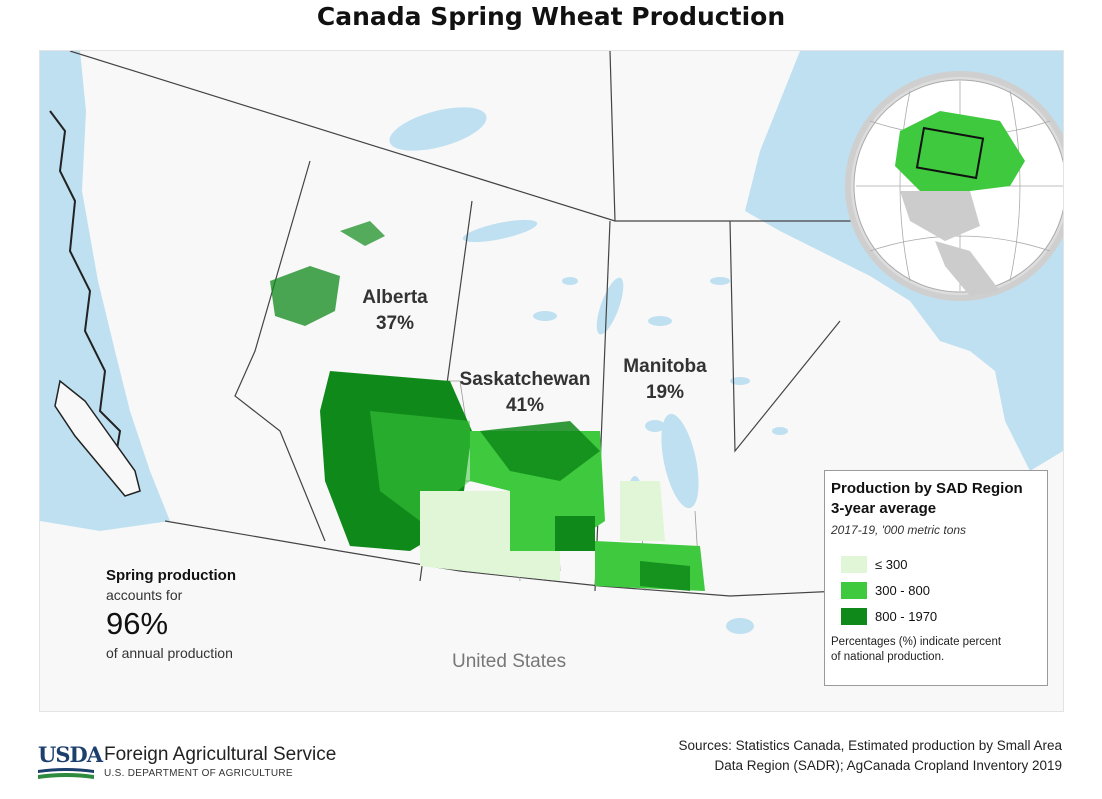  I want to click on legend-item-high: 800 - 1970, so click(936, 616).